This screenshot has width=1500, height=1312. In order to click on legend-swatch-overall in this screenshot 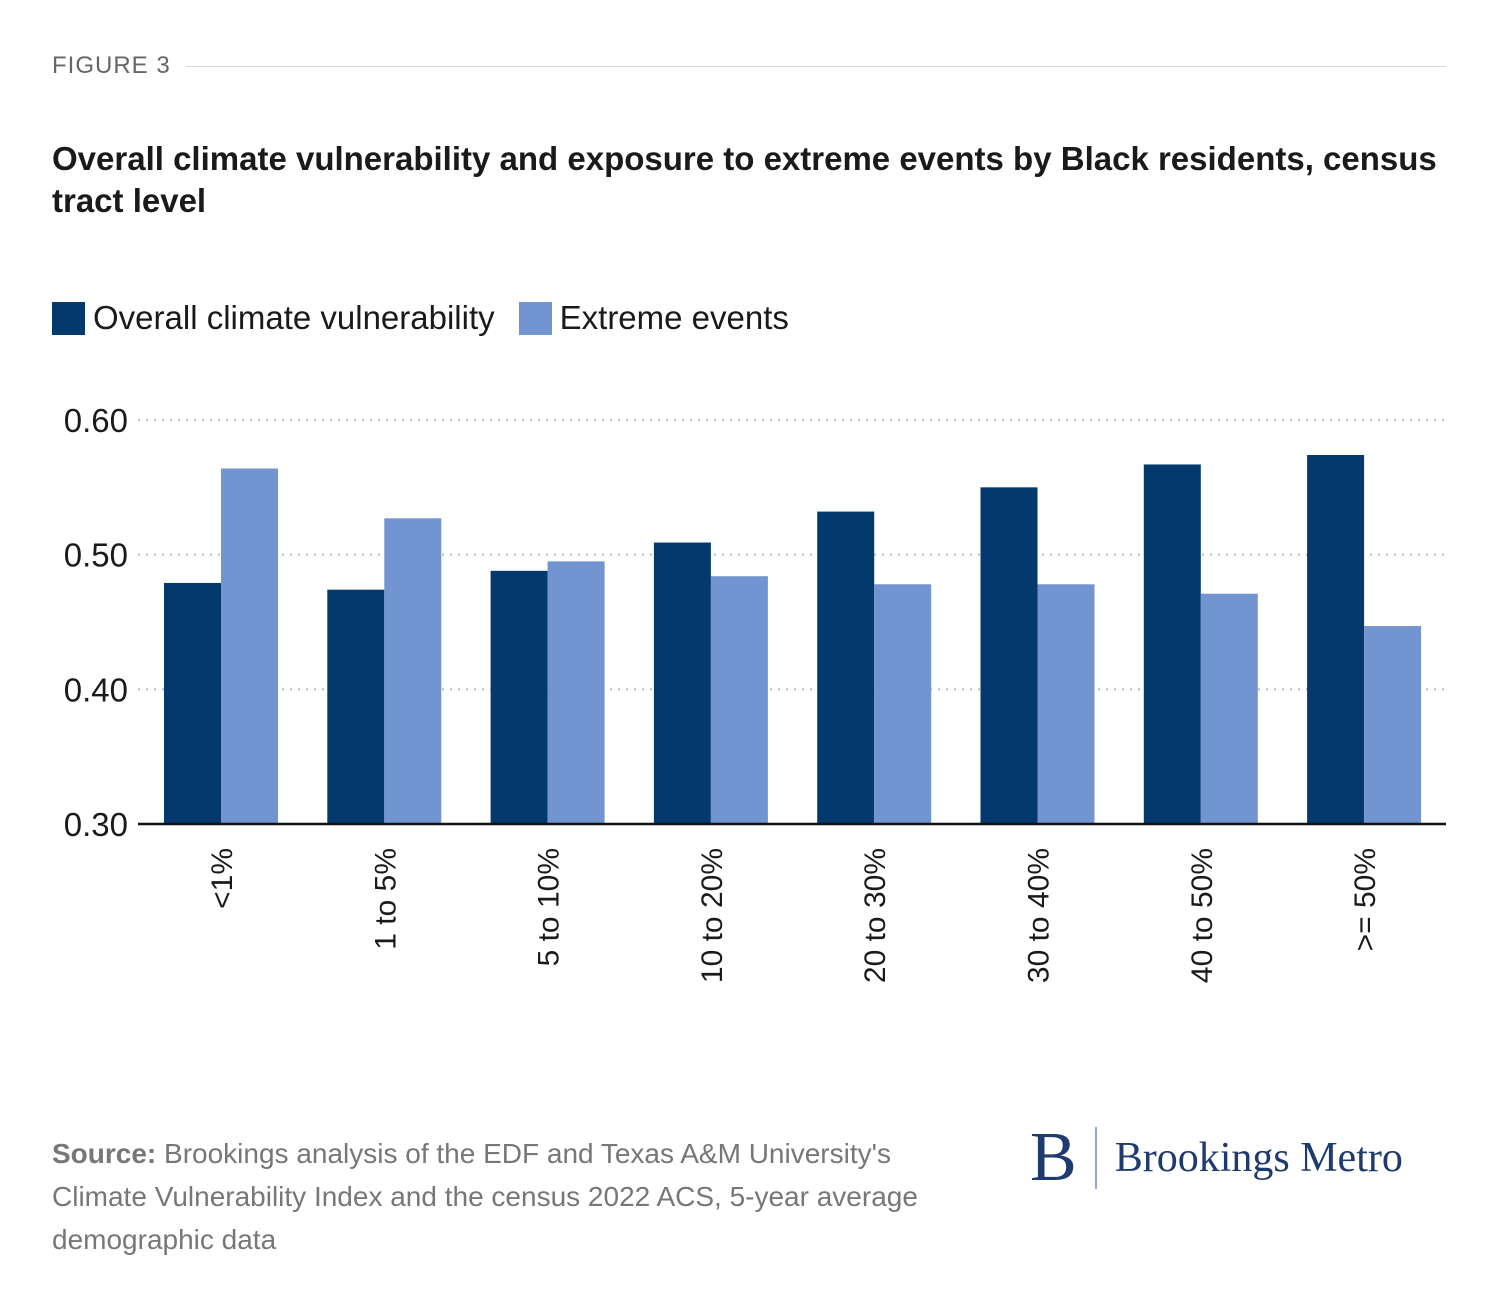, I will do `click(68, 318)`.